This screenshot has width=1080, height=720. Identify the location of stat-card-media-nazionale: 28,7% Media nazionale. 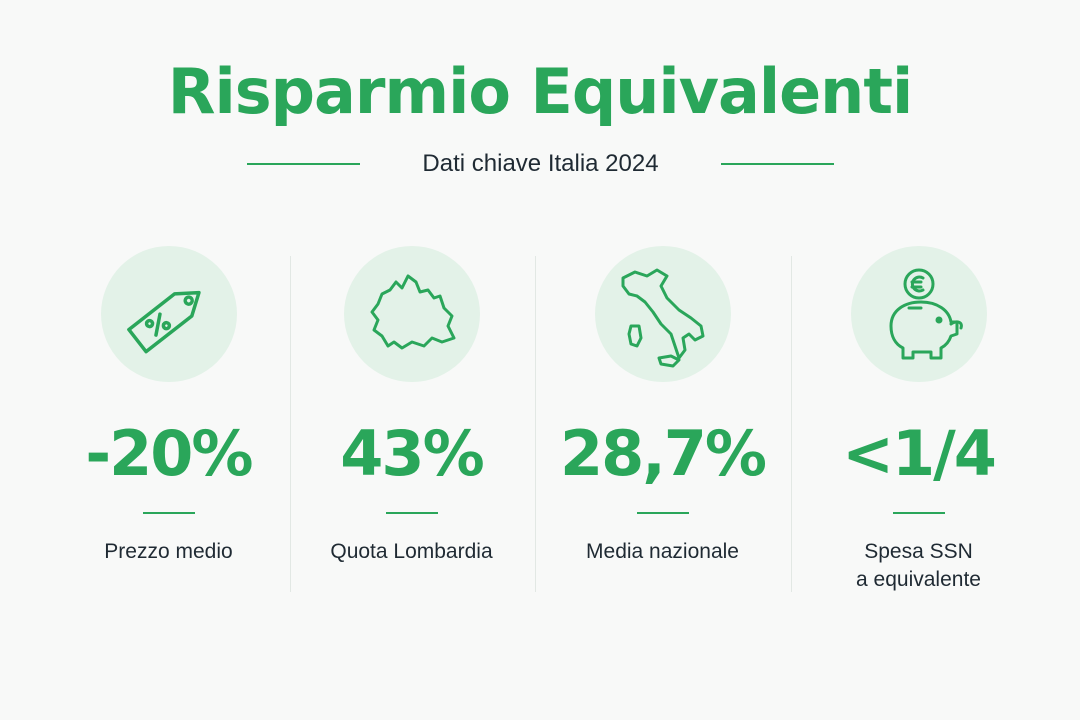
(662, 426).